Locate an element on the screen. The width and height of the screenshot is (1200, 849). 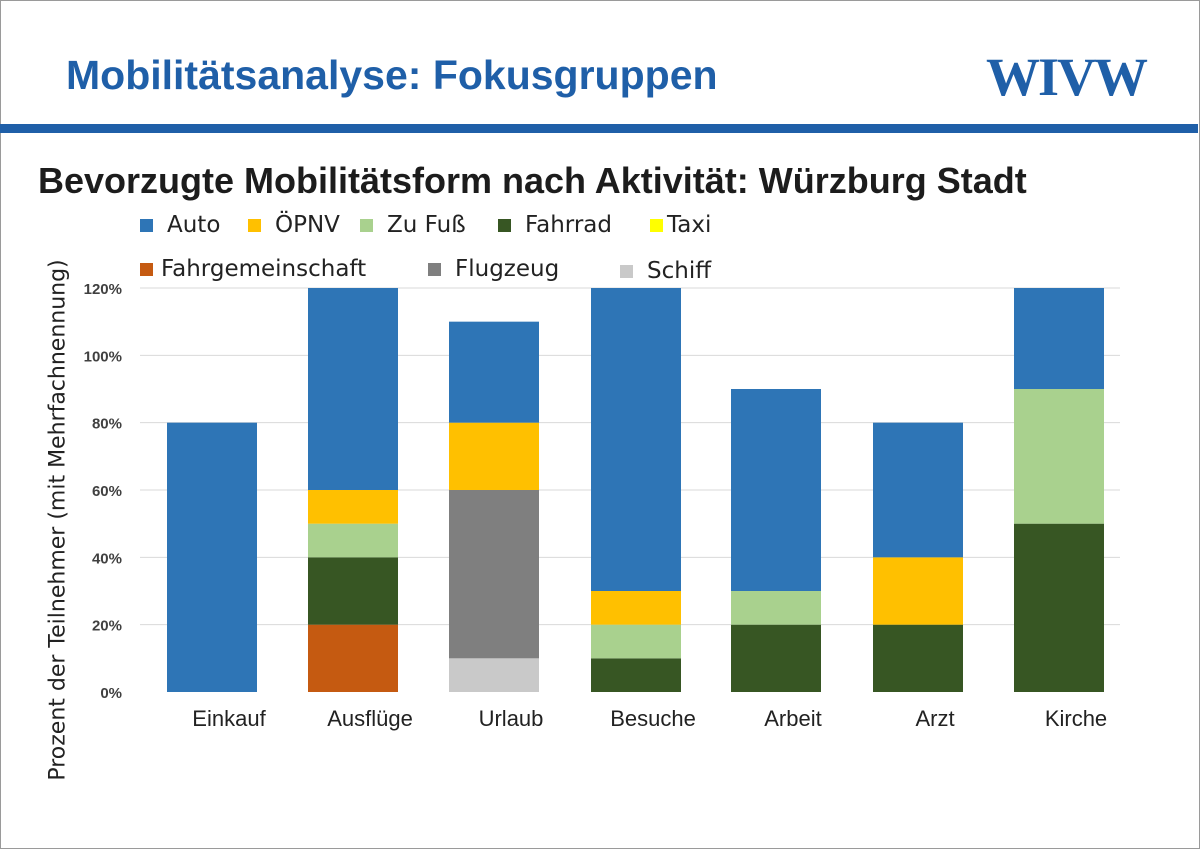
page-title: Mobilitätsanalyse: Fokusgruppen is located at coordinates (392, 75).